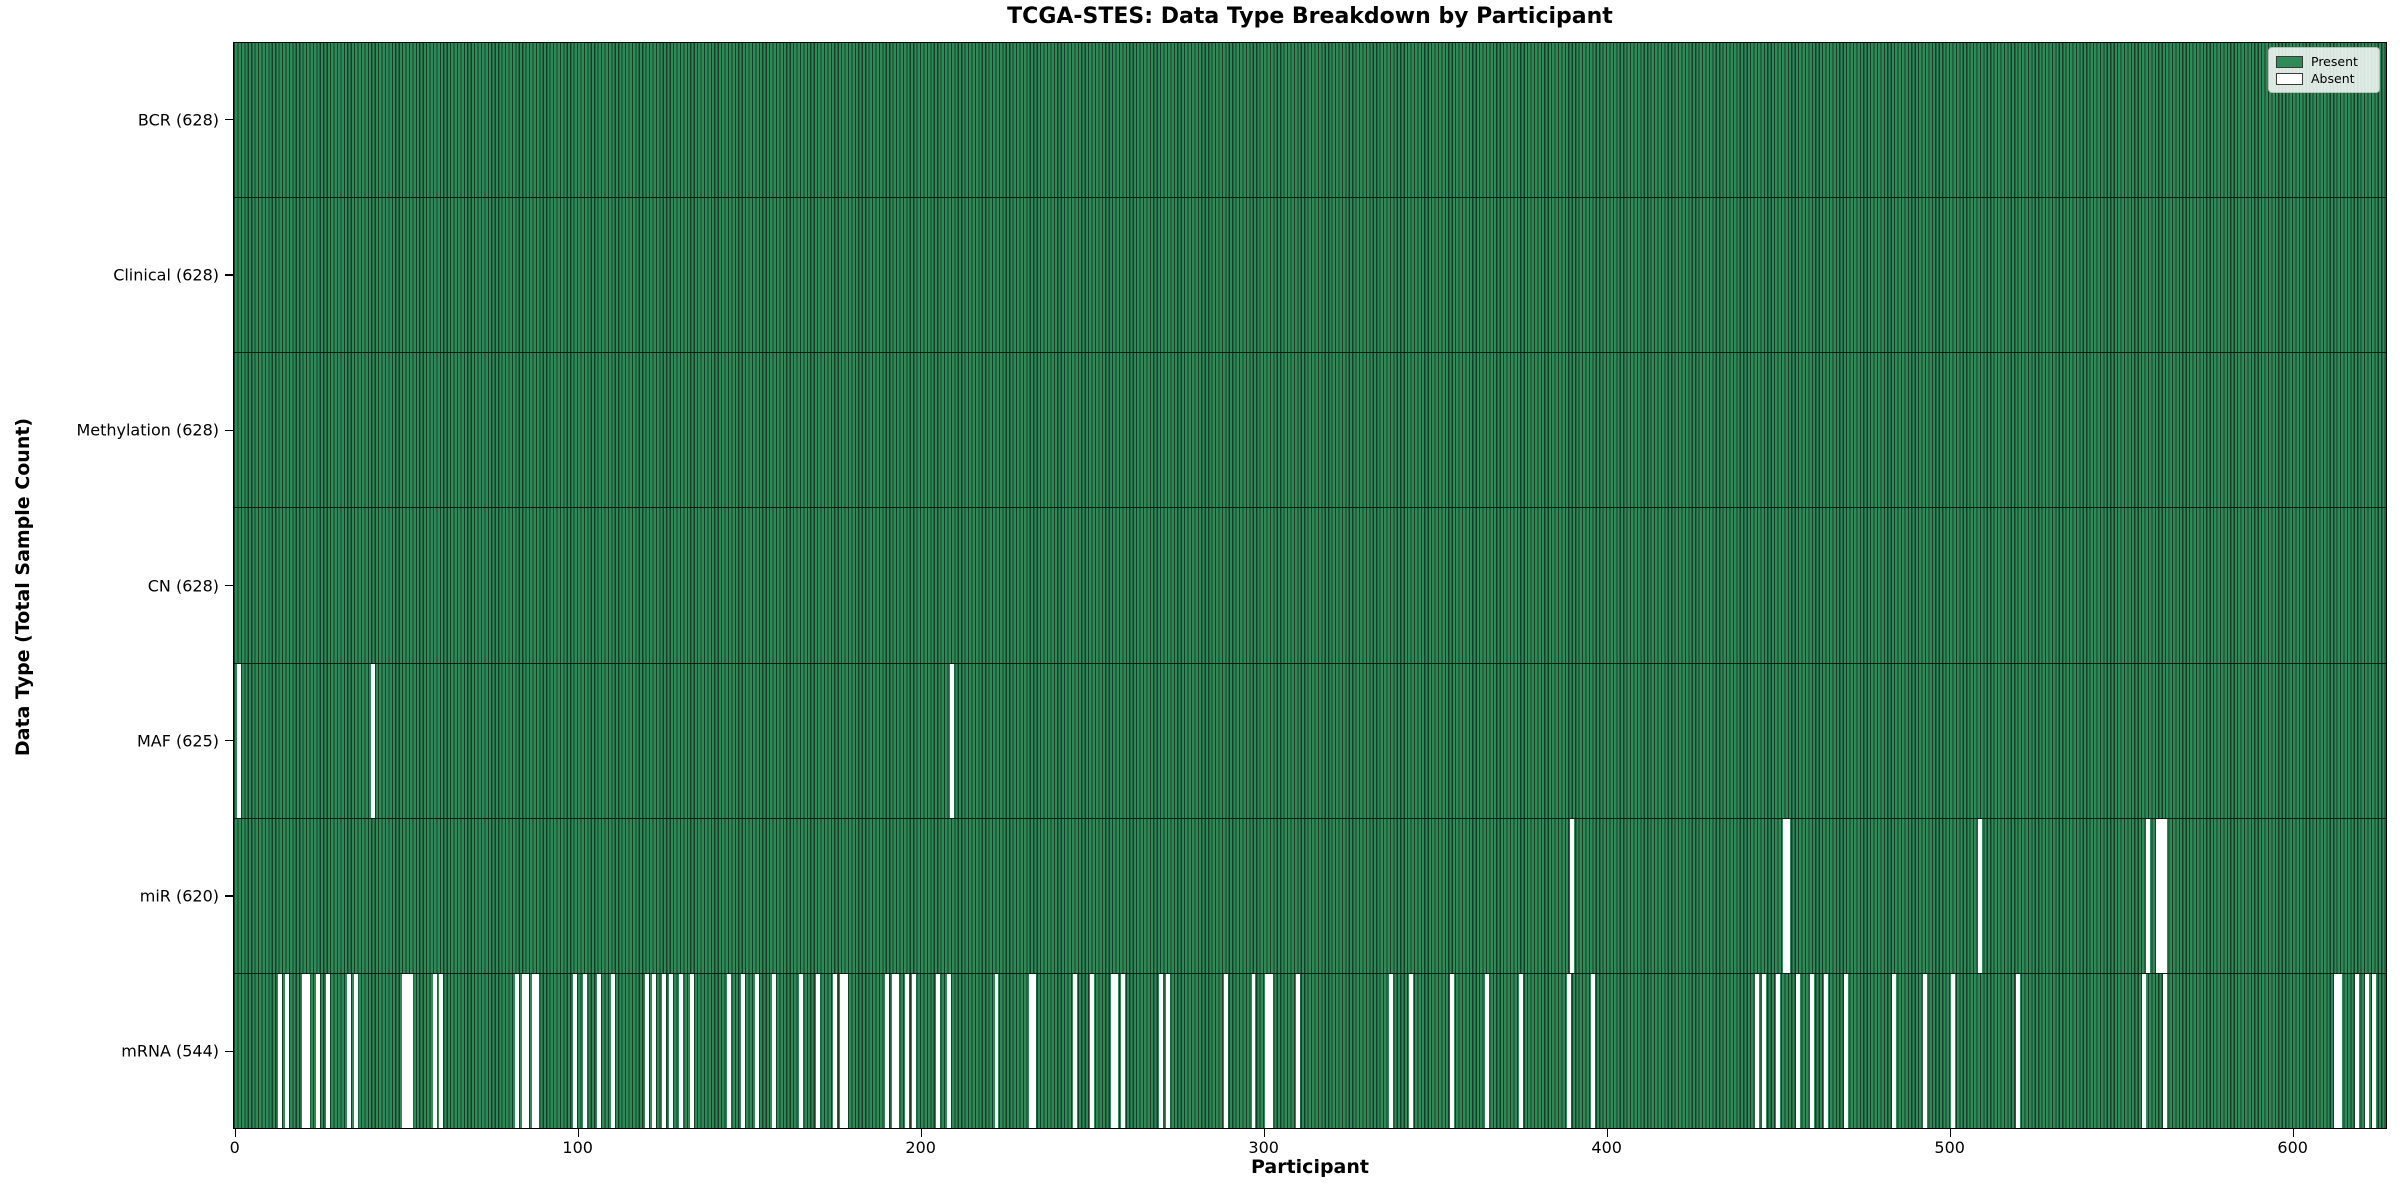 The width and height of the screenshot is (2400, 1200). What do you see at coordinates (1310, 741) in the screenshot?
I see `row-MAF` at bounding box center [1310, 741].